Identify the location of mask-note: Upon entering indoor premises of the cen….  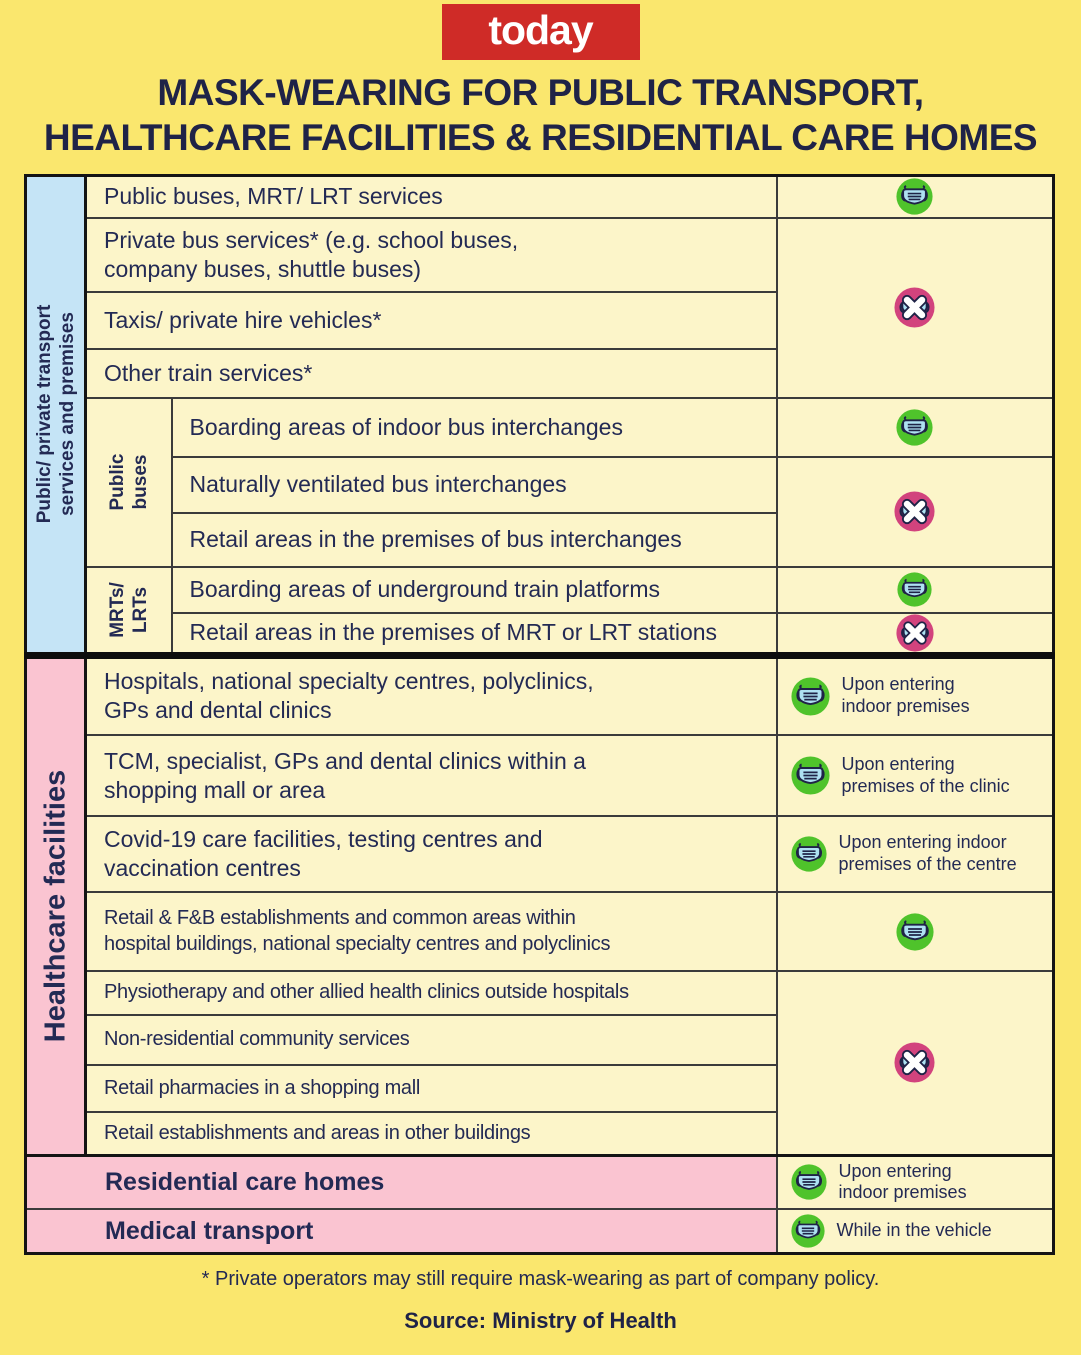
(927, 853).